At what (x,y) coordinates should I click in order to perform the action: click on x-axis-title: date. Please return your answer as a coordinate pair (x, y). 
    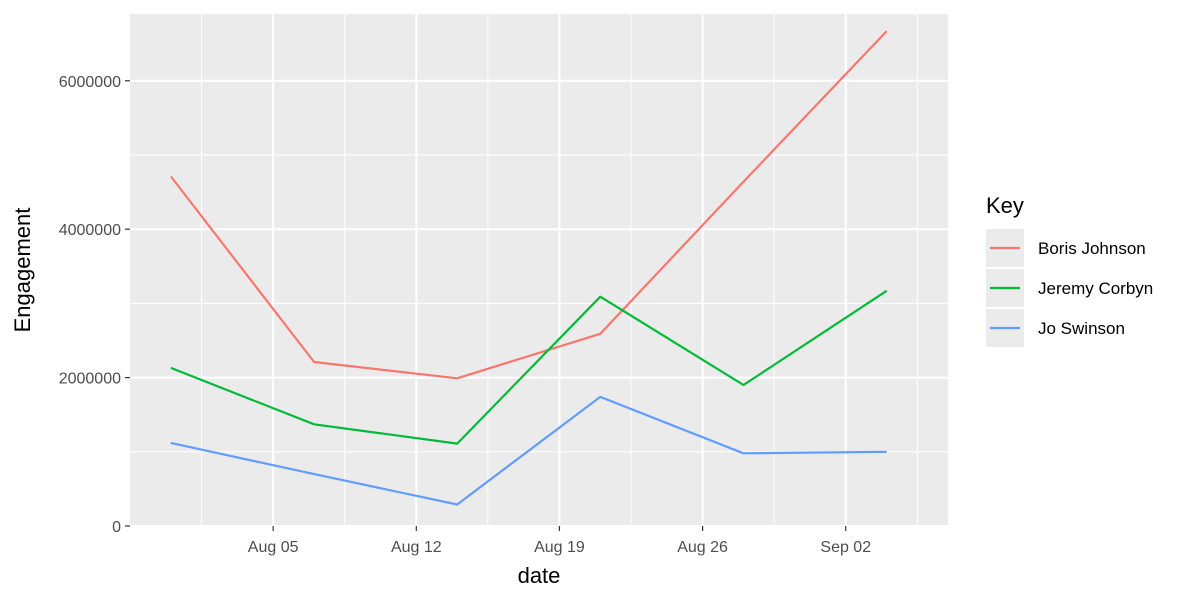
    Looking at the image, I should click on (539, 575).